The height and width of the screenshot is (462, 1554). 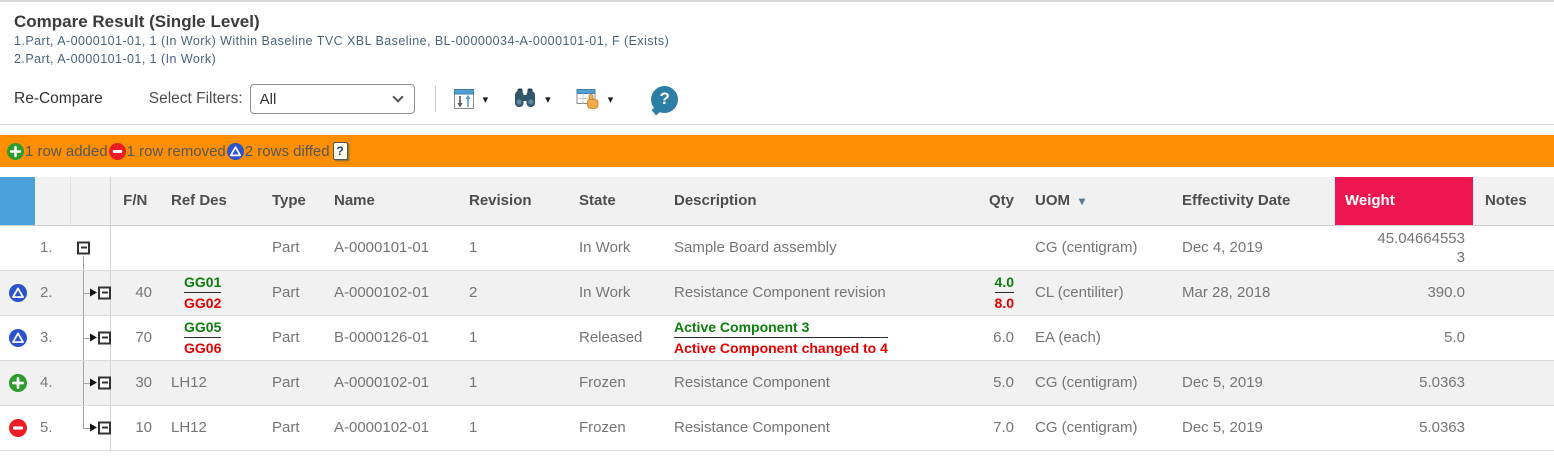 I want to click on column-header-revision: Revision, so click(x=502, y=201).